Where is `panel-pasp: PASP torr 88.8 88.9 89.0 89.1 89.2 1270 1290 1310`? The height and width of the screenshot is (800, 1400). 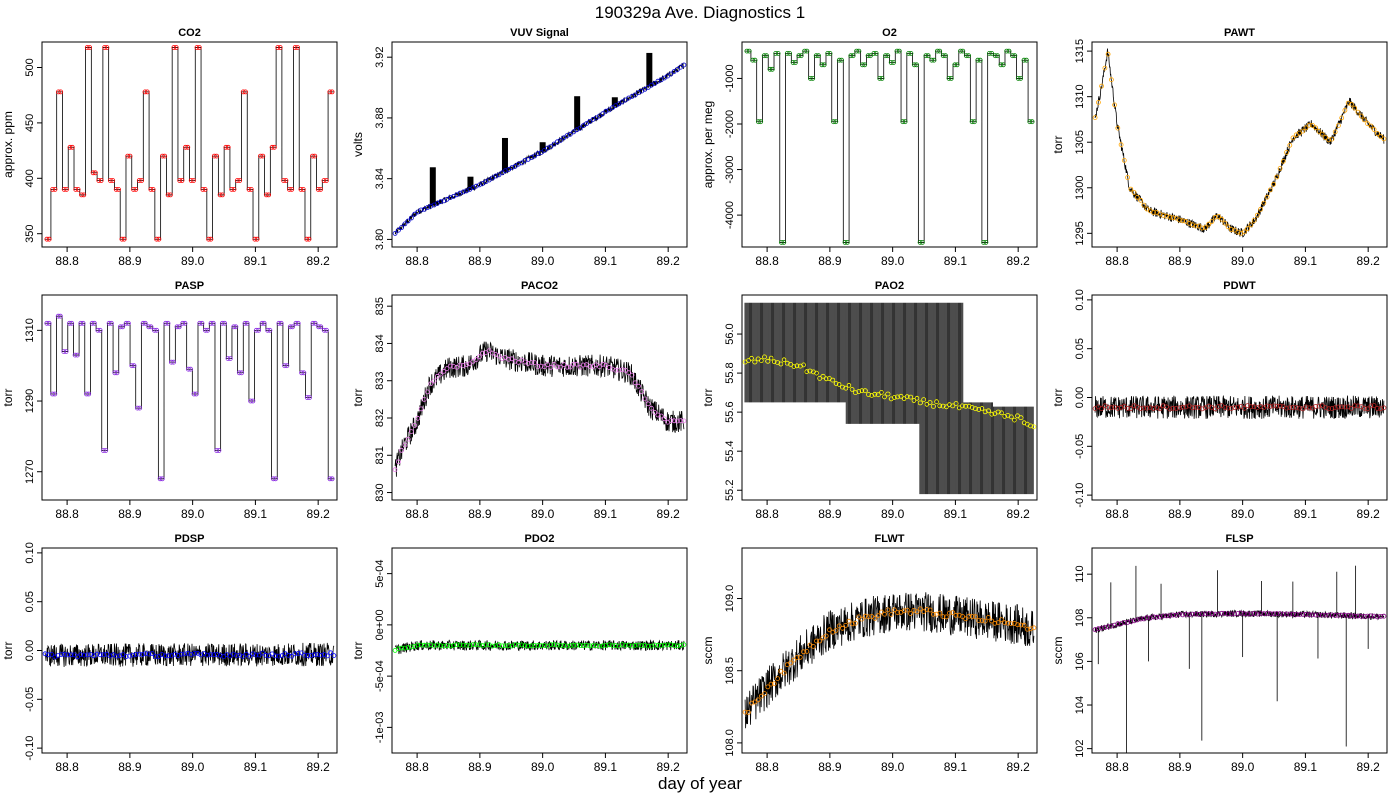
panel-pasp: PASP torr 88.8 88.9 89.0 89.1 89.2 1270 1290 1310 is located at coordinates (169, 400).